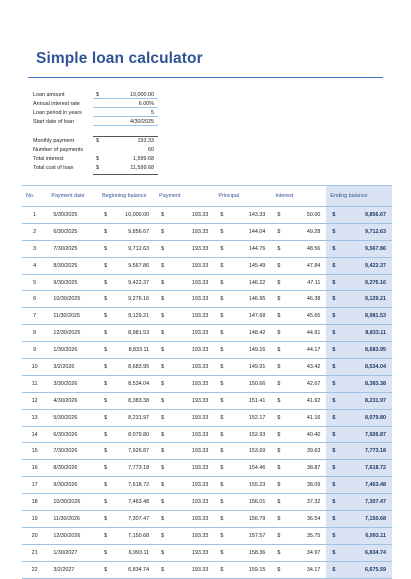 The width and height of the screenshot is (411, 579). What do you see at coordinates (35, 299) in the screenshot?
I see `cell-no: 6` at bounding box center [35, 299].